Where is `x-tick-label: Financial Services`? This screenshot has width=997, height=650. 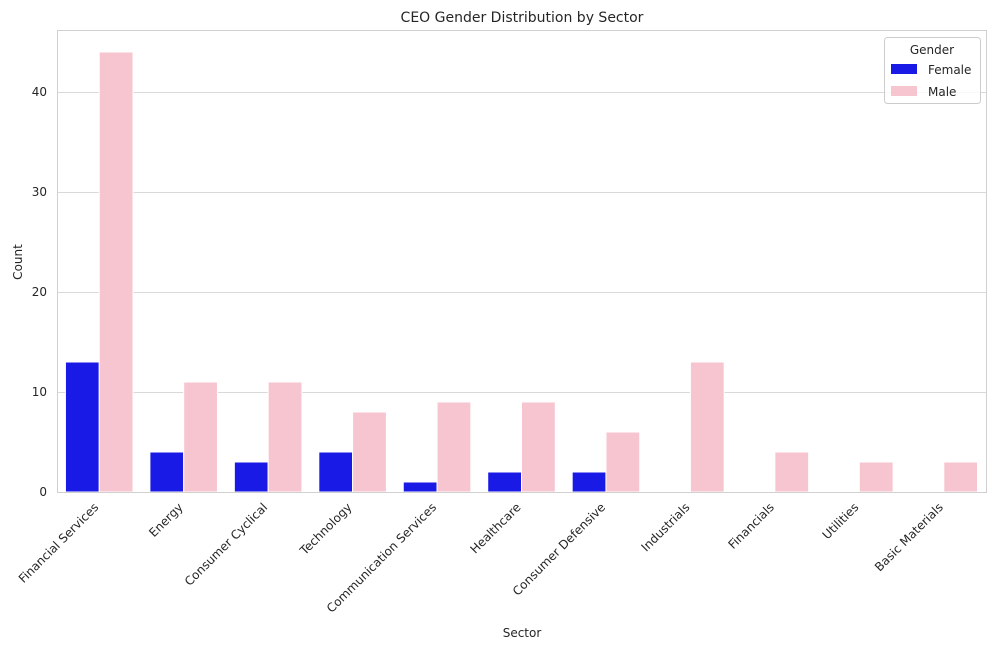
x-tick-label: Financial Services is located at coordinates (59, 543).